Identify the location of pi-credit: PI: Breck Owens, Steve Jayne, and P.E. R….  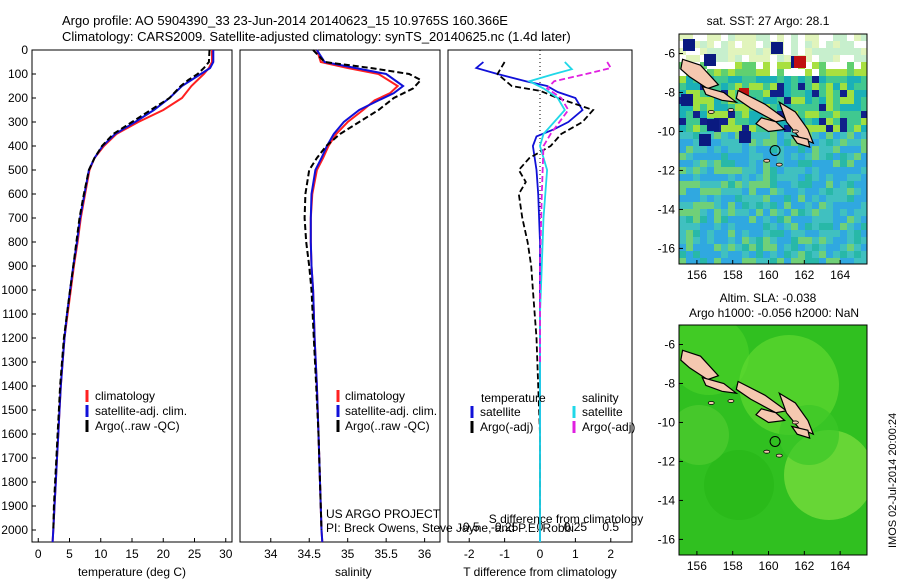
(450, 528).